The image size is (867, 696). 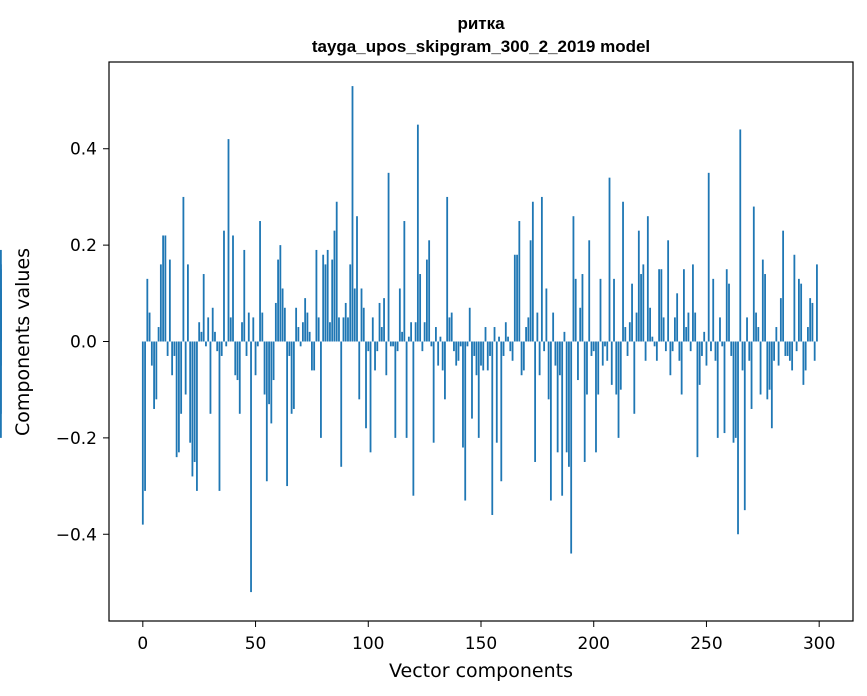 What do you see at coordinates (256, 644) in the screenshot?
I see `x-tick-label: 50` at bounding box center [256, 644].